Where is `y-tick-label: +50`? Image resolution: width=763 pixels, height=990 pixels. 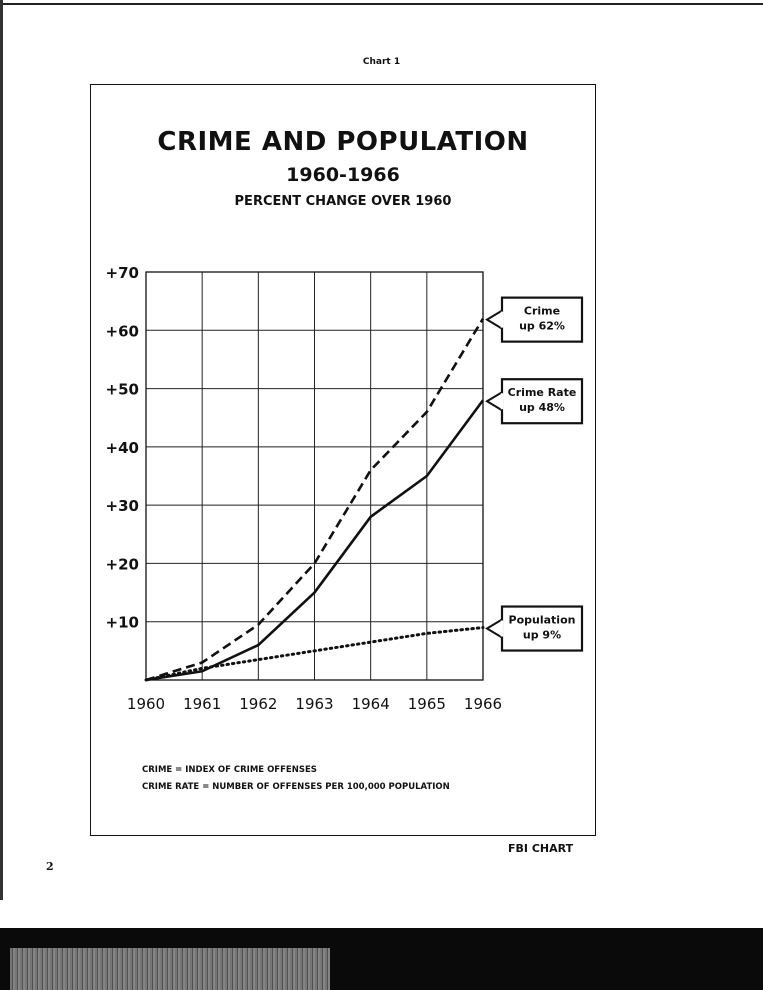 y-tick-label: +50 is located at coordinates (122, 390).